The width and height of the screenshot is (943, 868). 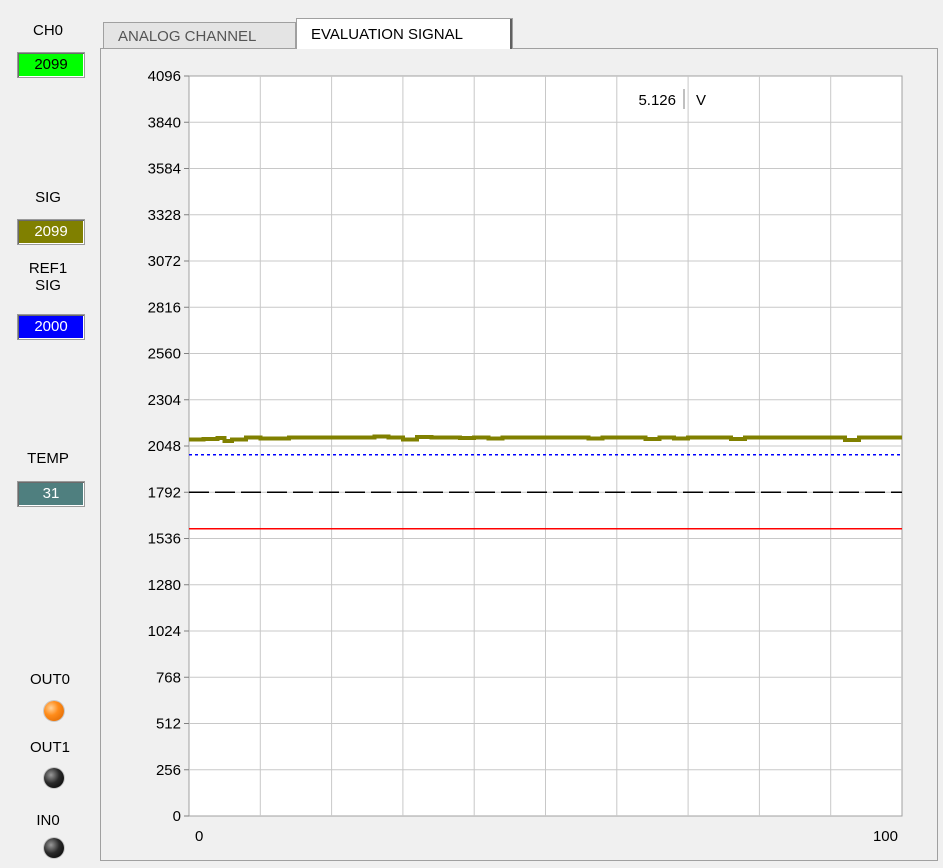 What do you see at coordinates (168, 724) in the screenshot?
I see `y-tick-label: 512` at bounding box center [168, 724].